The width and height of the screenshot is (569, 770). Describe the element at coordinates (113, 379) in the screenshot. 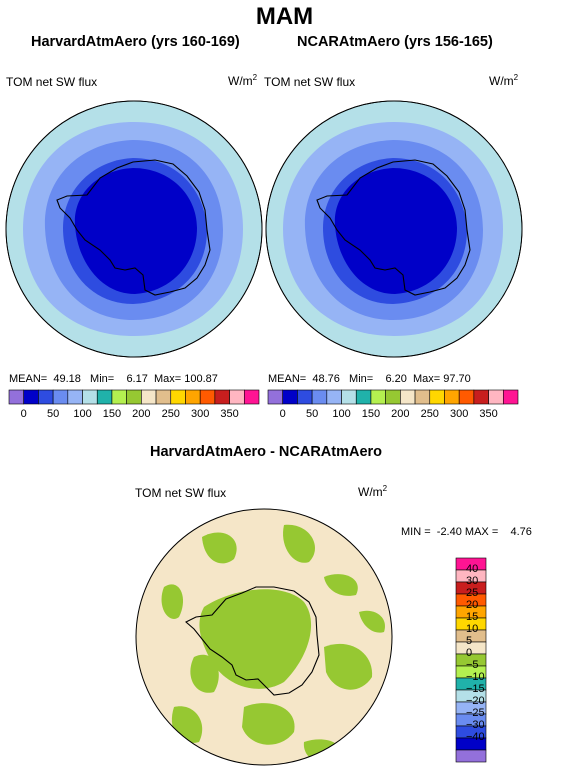

I see `left-stats: MEAN= 49.18 Min= 6.17 Max= 100.87` at that location.